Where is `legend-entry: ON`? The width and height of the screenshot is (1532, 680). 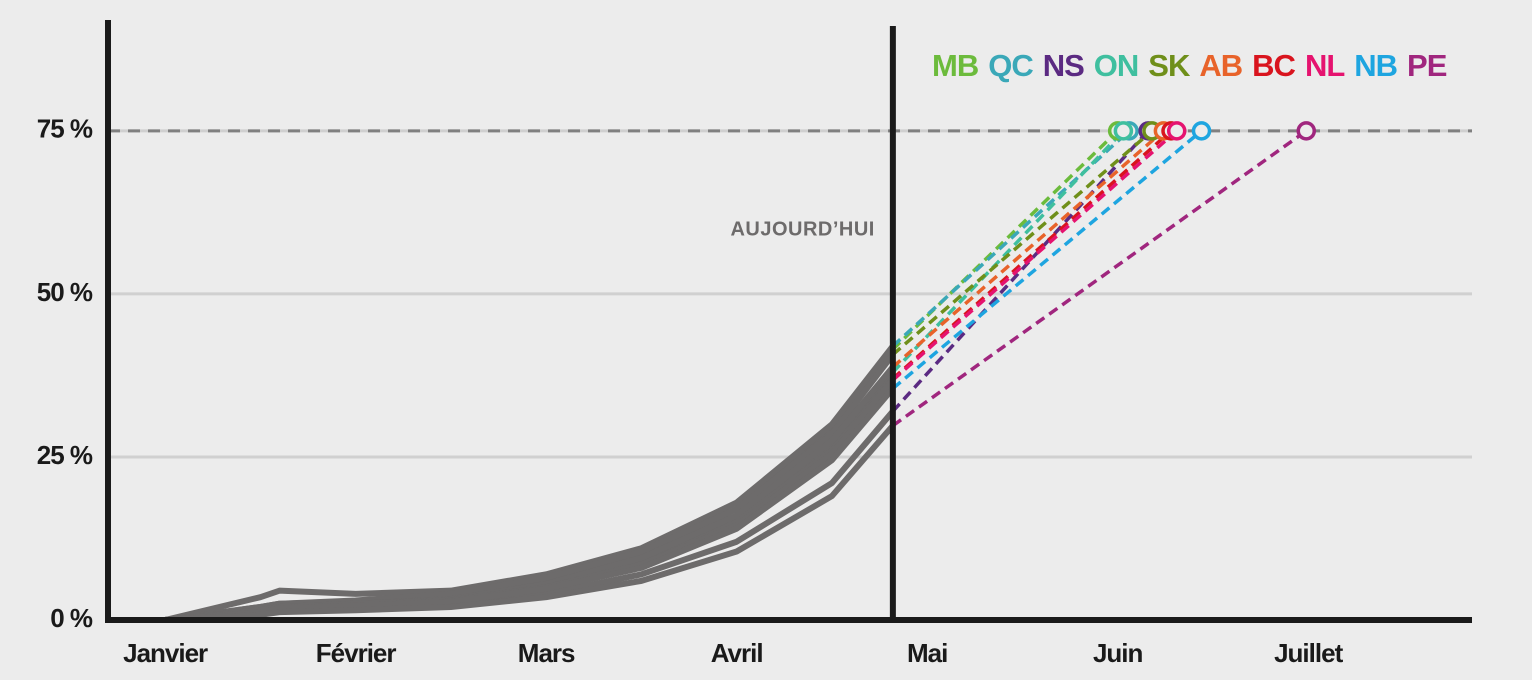
legend-entry: ON is located at coordinates (1116, 65).